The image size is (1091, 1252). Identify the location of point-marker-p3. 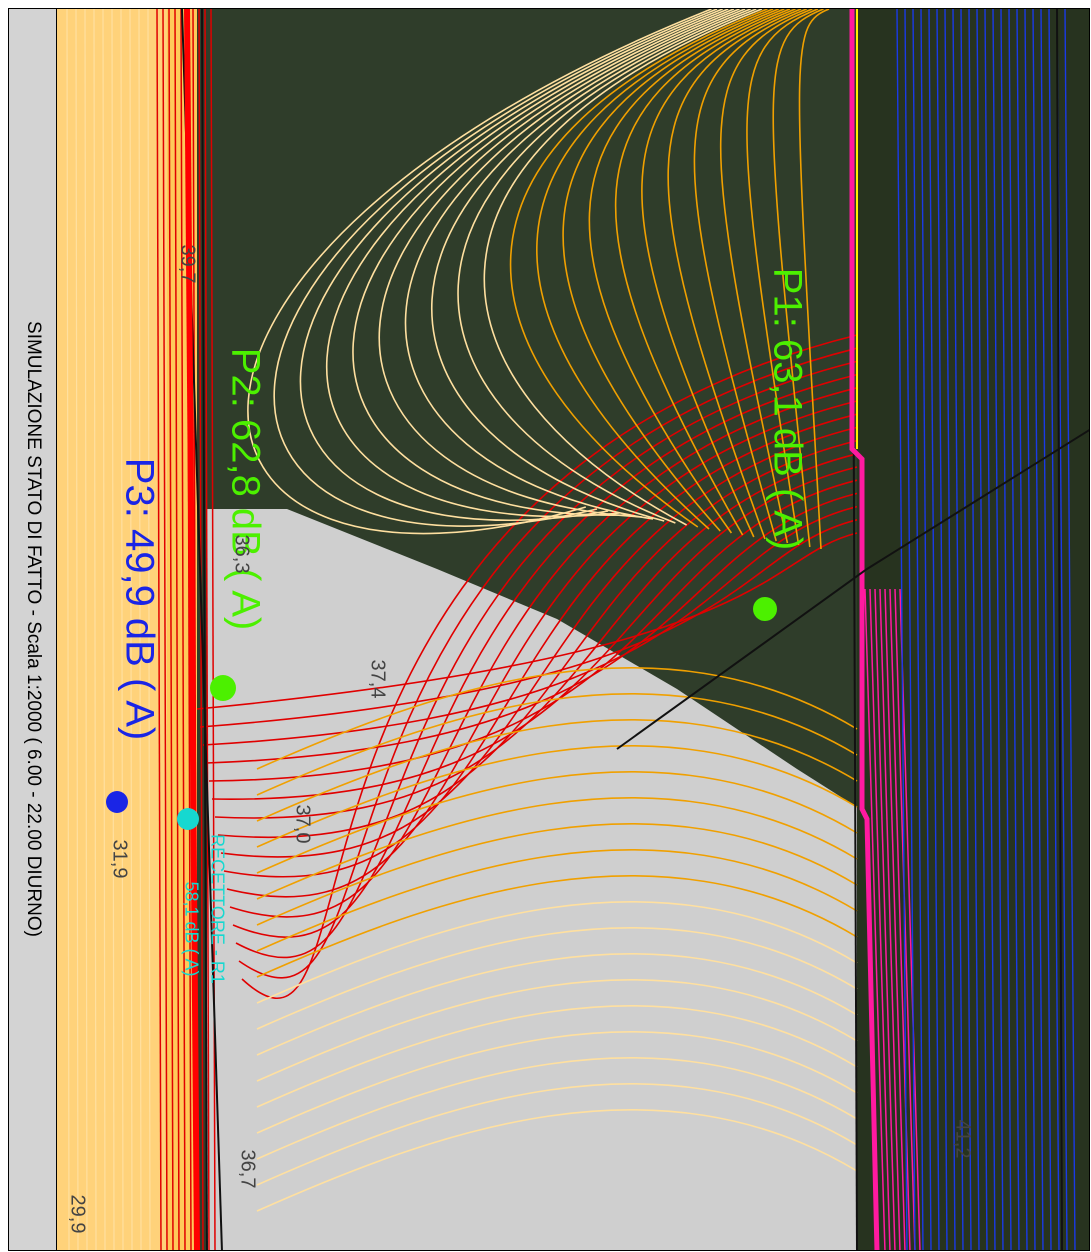
(117, 802).